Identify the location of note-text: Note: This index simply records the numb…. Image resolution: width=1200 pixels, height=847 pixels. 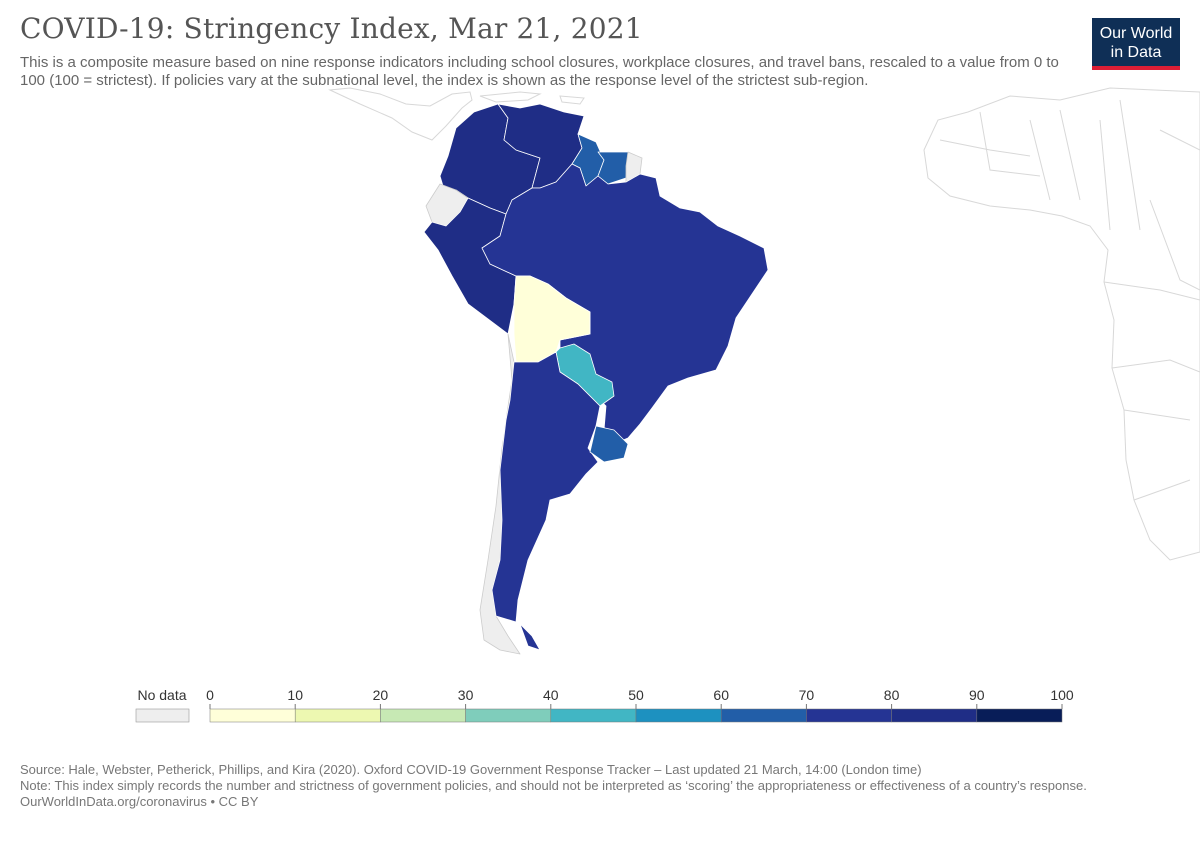
(553, 785).